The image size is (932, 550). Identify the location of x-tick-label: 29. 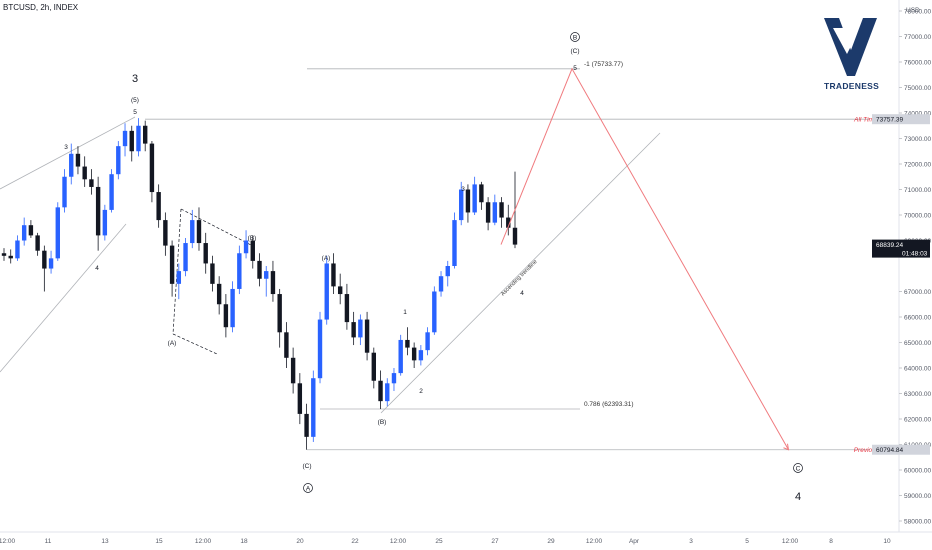
(551, 541).